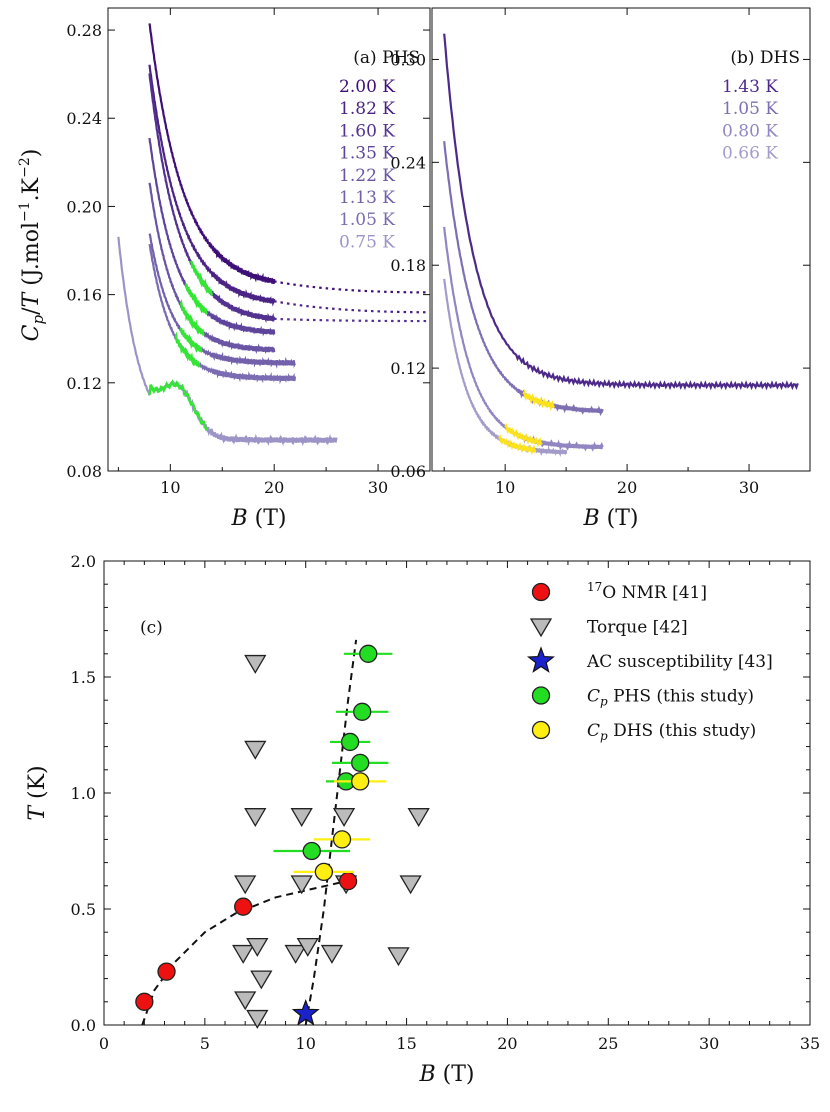  What do you see at coordinates (367, 109) in the screenshot?
I see `series-label: 1.82 K` at bounding box center [367, 109].